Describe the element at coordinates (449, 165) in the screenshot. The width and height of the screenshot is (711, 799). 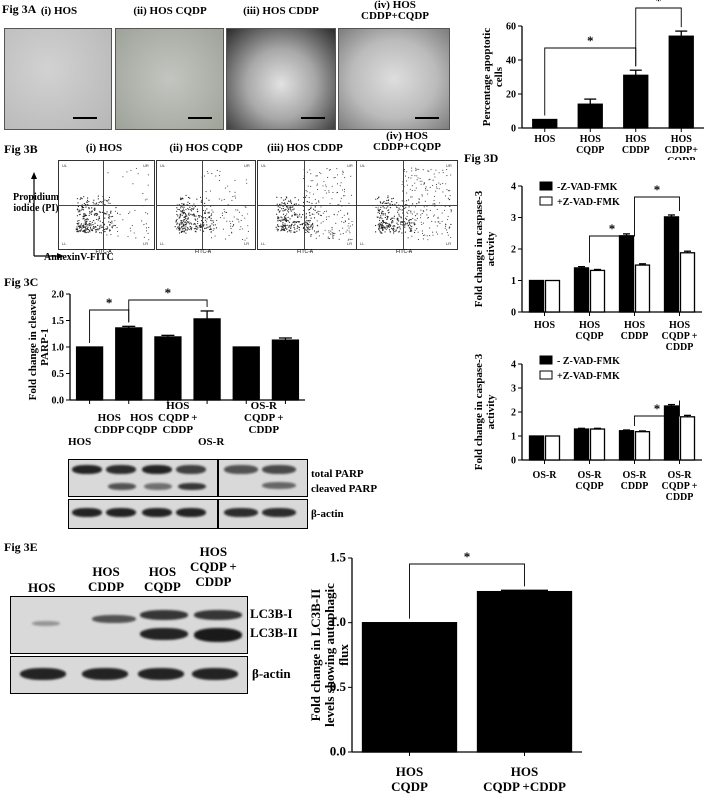
I see `quadrant-label: UR` at that location.